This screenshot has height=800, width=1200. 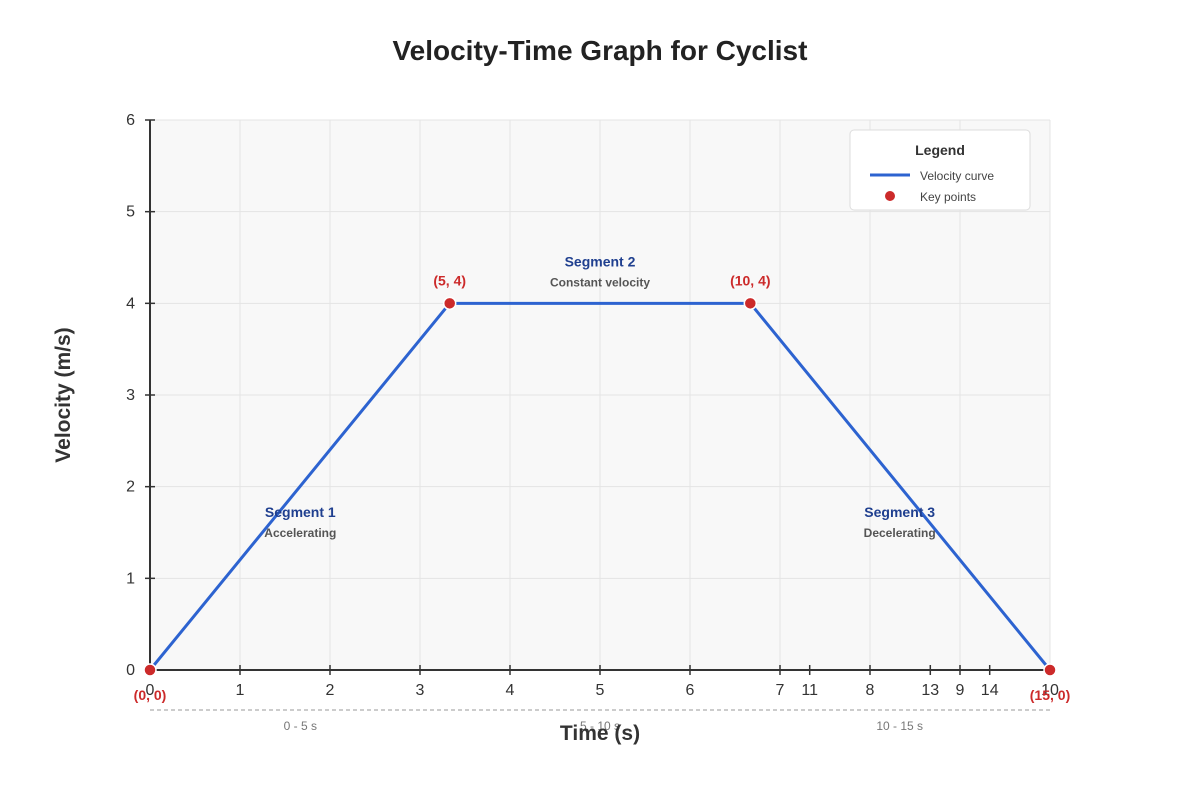 I want to click on y-tick-label: 3, so click(x=130, y=395).